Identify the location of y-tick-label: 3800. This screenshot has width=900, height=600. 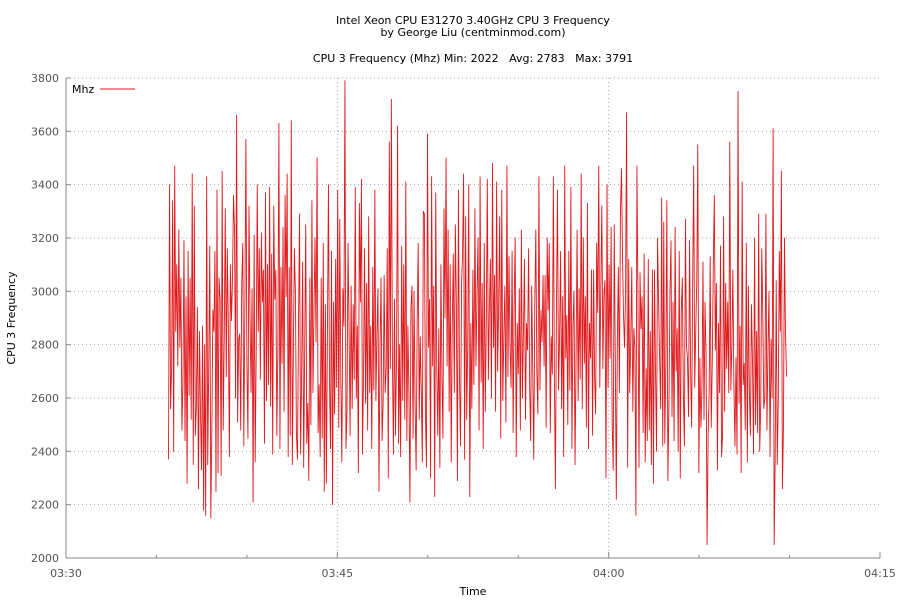
(45, 78).